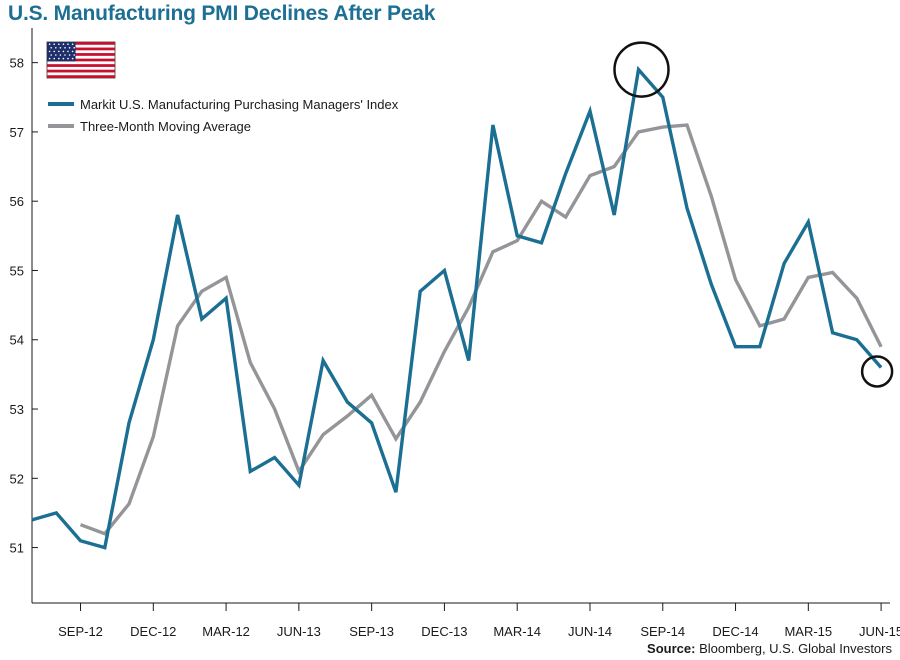 Image resolution: width=900 pixels, height=660 pixels. I want to click on source-text: Bloomberg, U.S. Global Investors, so click(795, 648).